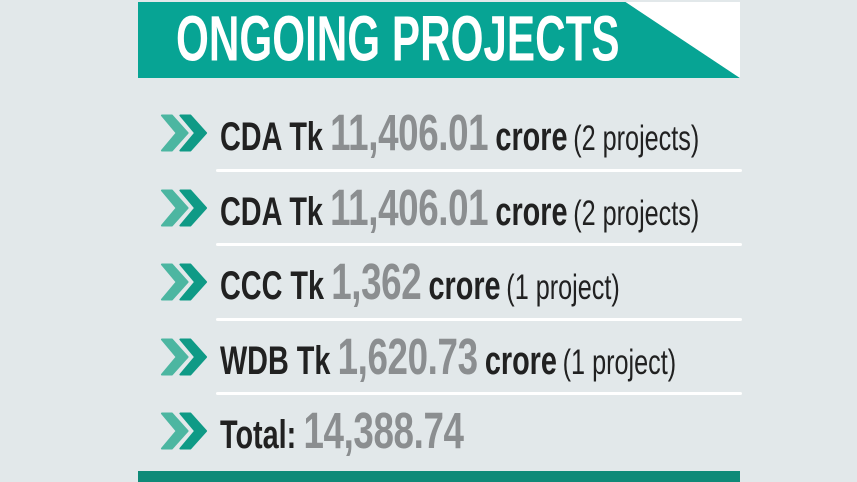  Describe the element at coordinates (407, 356) in the screenshot. I see `amount-value: 1,620.73` at that location.